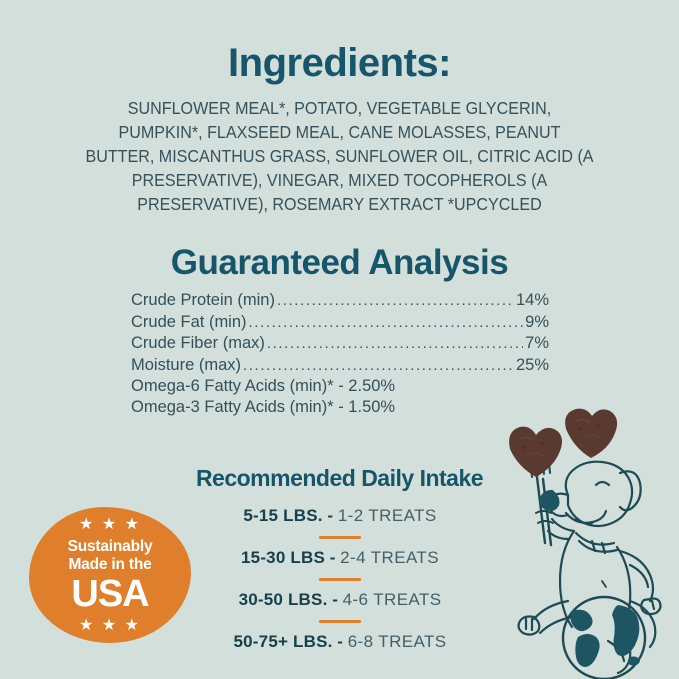 Image resolution: width=679 pixels, height=679 pixels. What do you see at coordinates (110, 625) in the screenshot?
I see `badge-stars-bottom-icon: ★ ★ ★` at bounding box center [110, 625].